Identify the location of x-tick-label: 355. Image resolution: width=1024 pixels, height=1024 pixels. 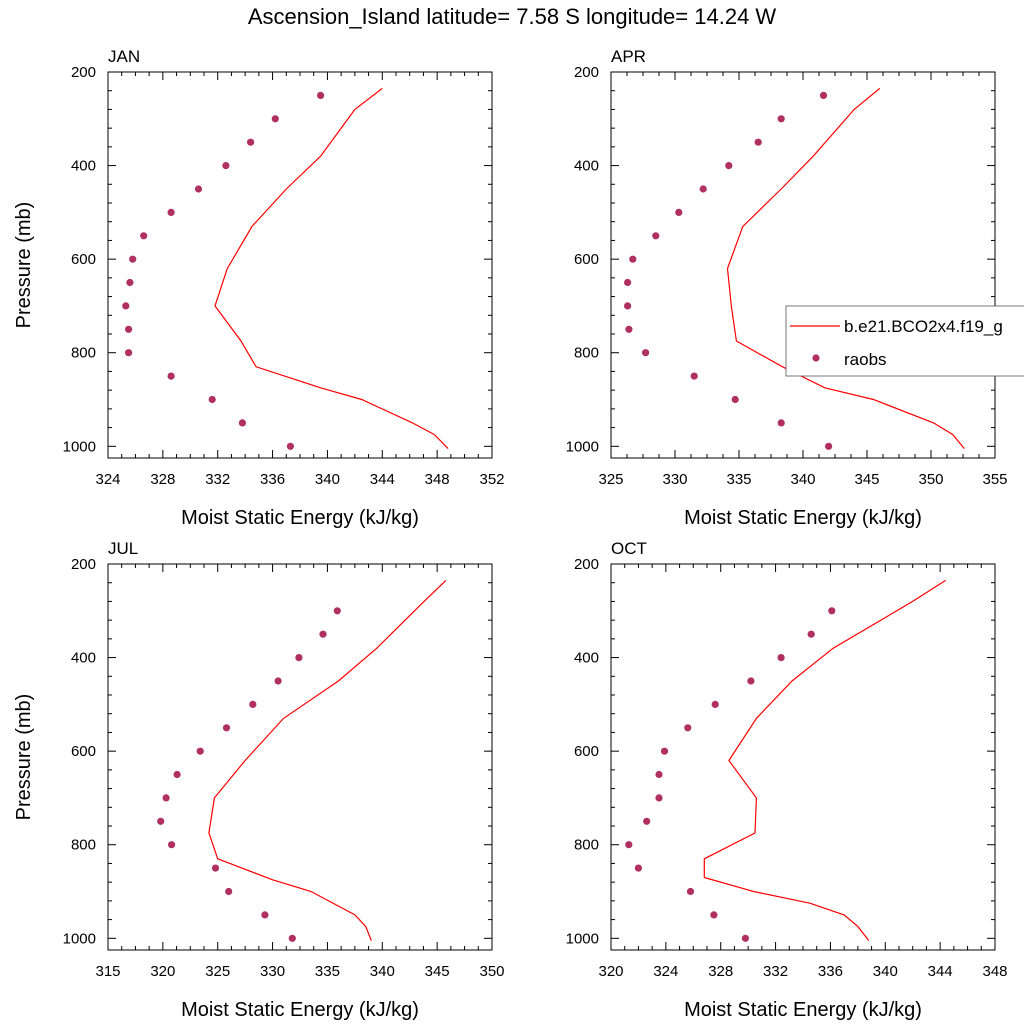
(994, 479).